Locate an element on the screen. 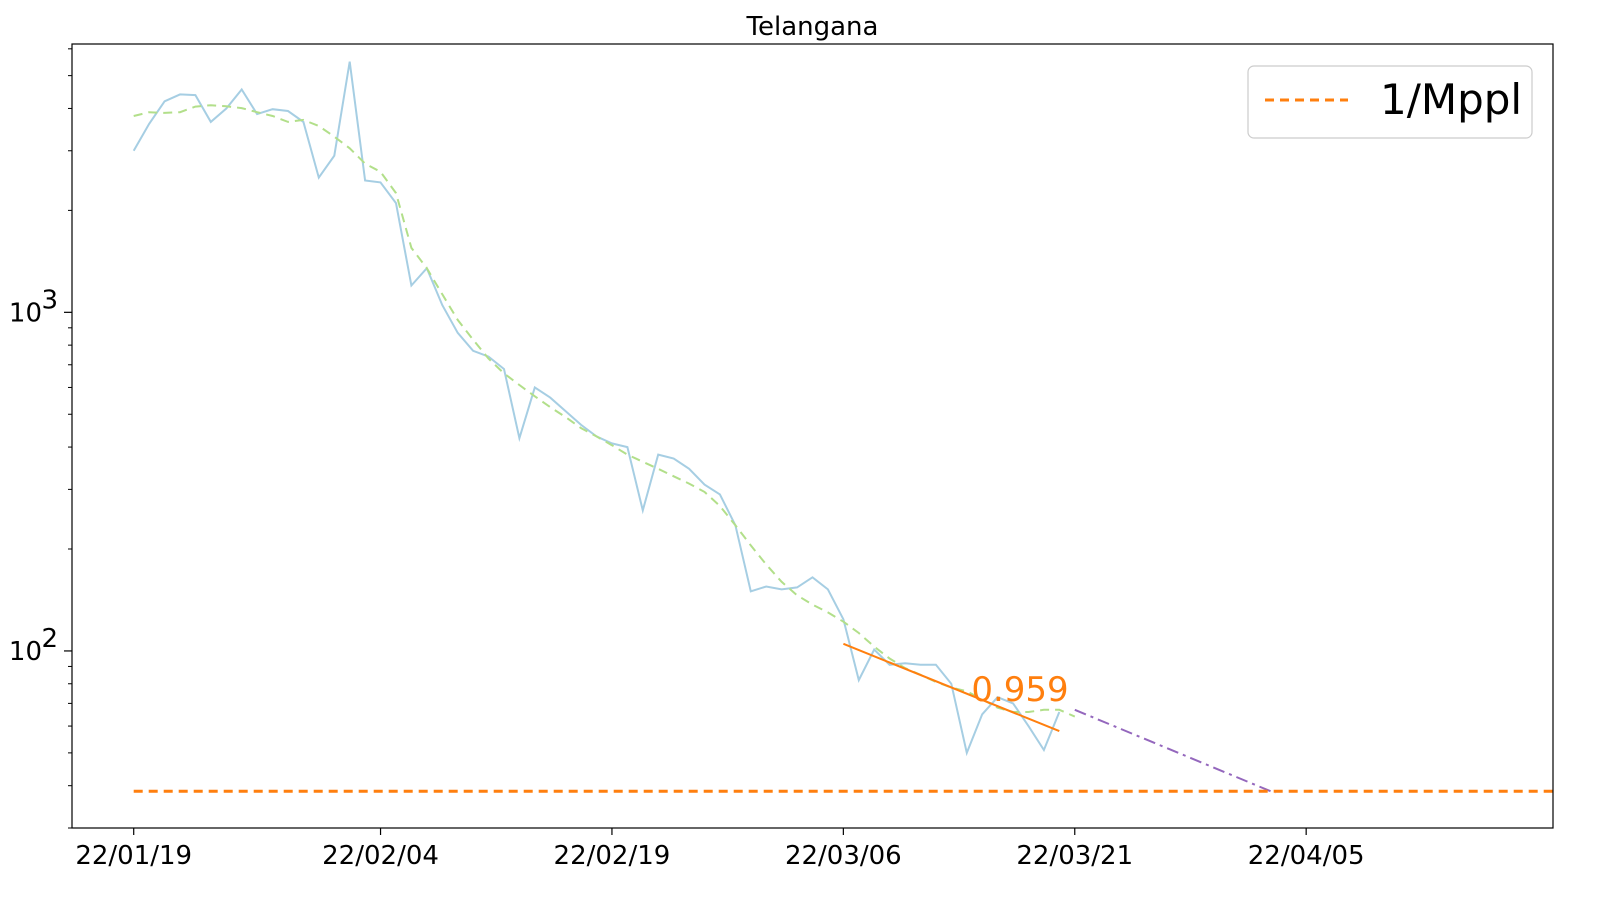 The width and height of the screenshot is (1600, 900). y-tick-exponent: 2 is located at coordinates (49, 639).